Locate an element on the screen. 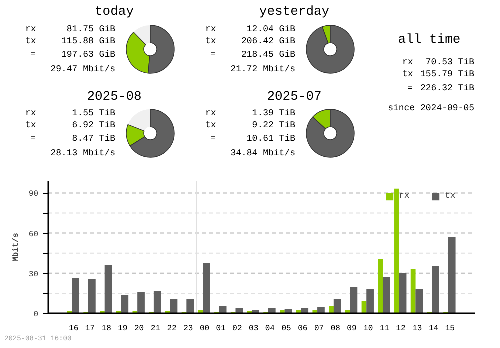  x-tick-label: 10 is located at coordinates (369, 329).